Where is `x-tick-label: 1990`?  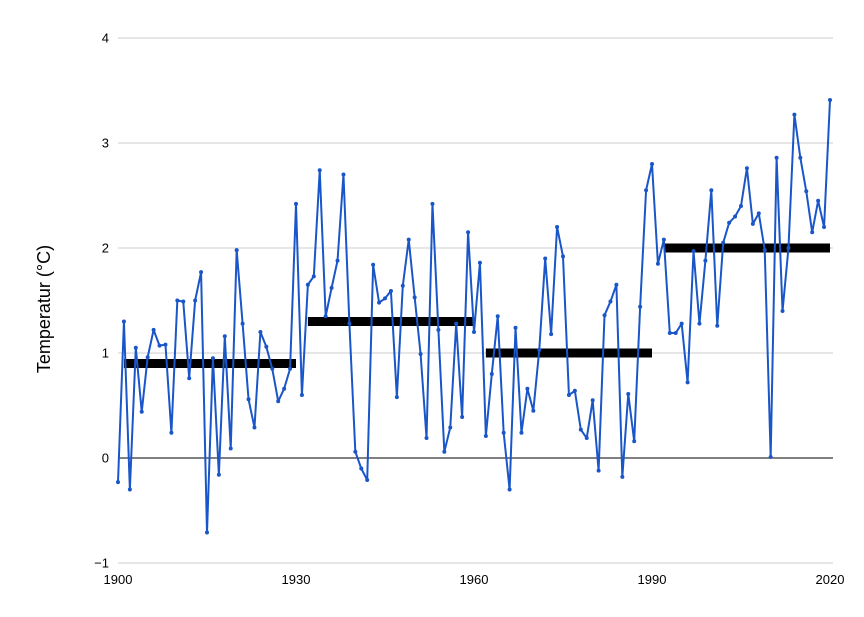 x-tick-label: 1990 is located at coordinates (652, 579).